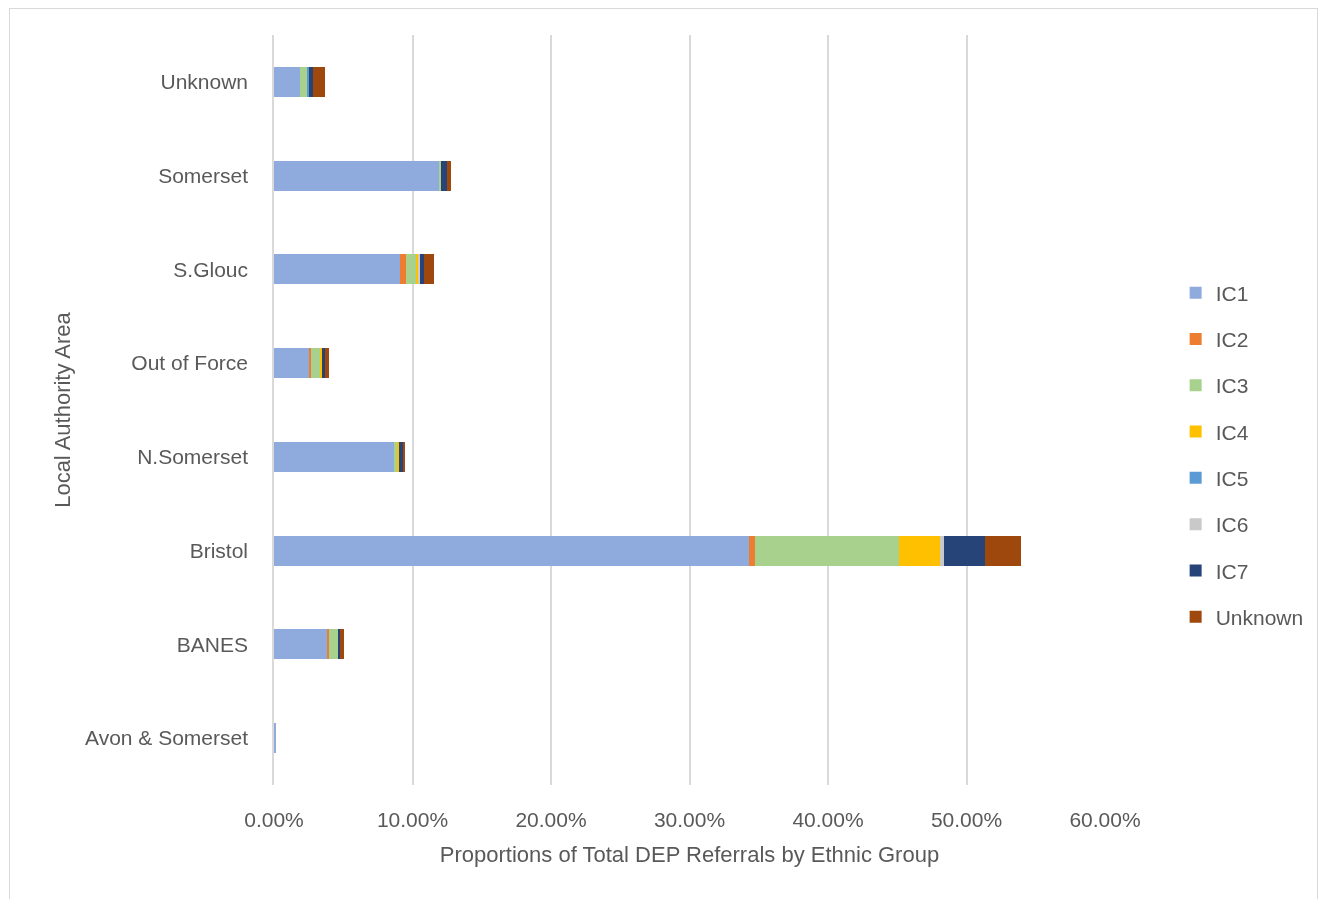 The image size is (1325, 899). I want to click on y-tick-label: N.Somerset, so click(193, 457).